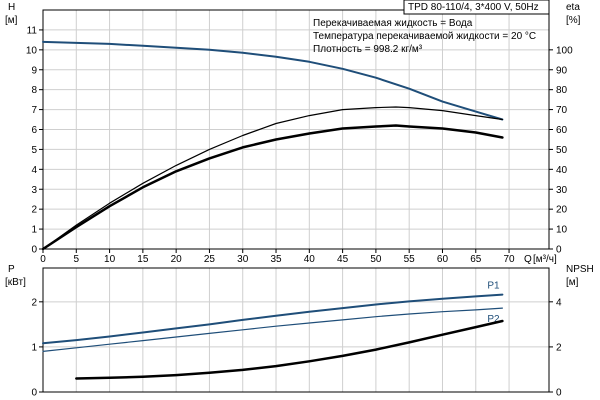  What do you see at coordinates (177, 259) in the screenshot?
I see `x-tick-label: 20` at bounding box center [177, 259].